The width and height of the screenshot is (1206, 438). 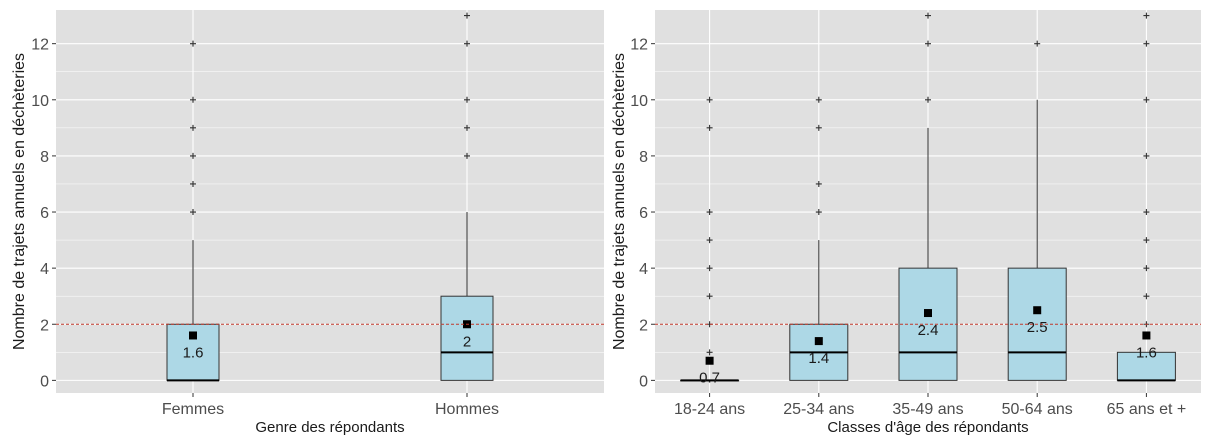 I want to click on mean-label: 1.4, so click(x=818, y=358).